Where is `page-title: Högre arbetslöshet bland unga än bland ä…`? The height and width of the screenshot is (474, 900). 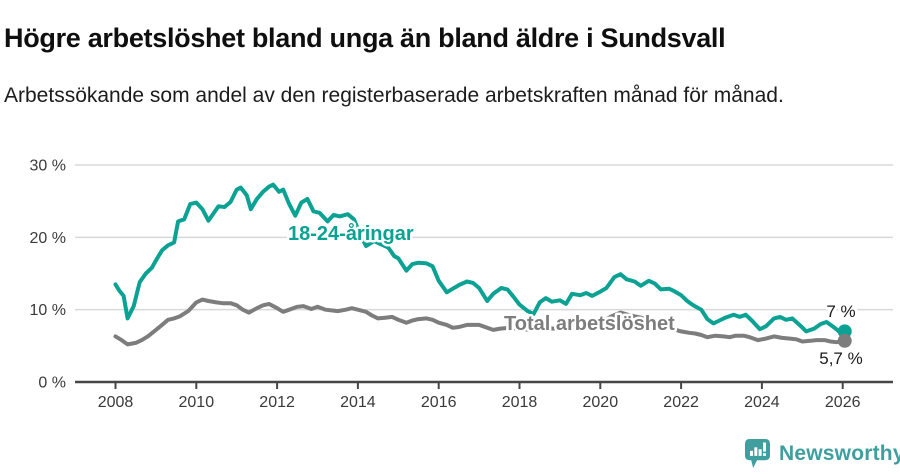
page-title: Högre arbetslöshet bland unga än bland ä… is located at coordinates (365, 38).